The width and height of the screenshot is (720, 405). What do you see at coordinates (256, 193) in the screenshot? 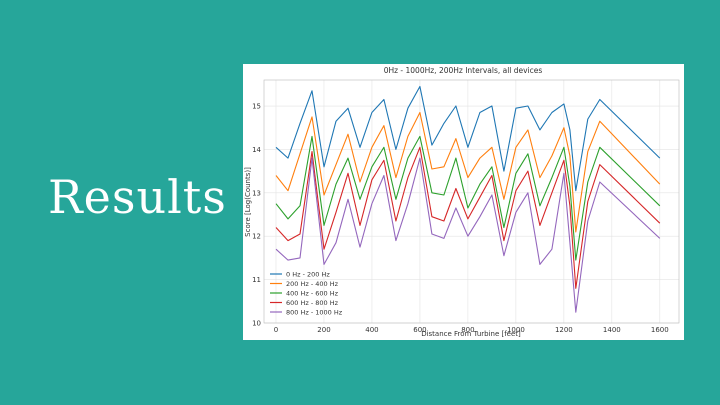
I see `y-tick-label: 13` at bounding box center [256, 193].